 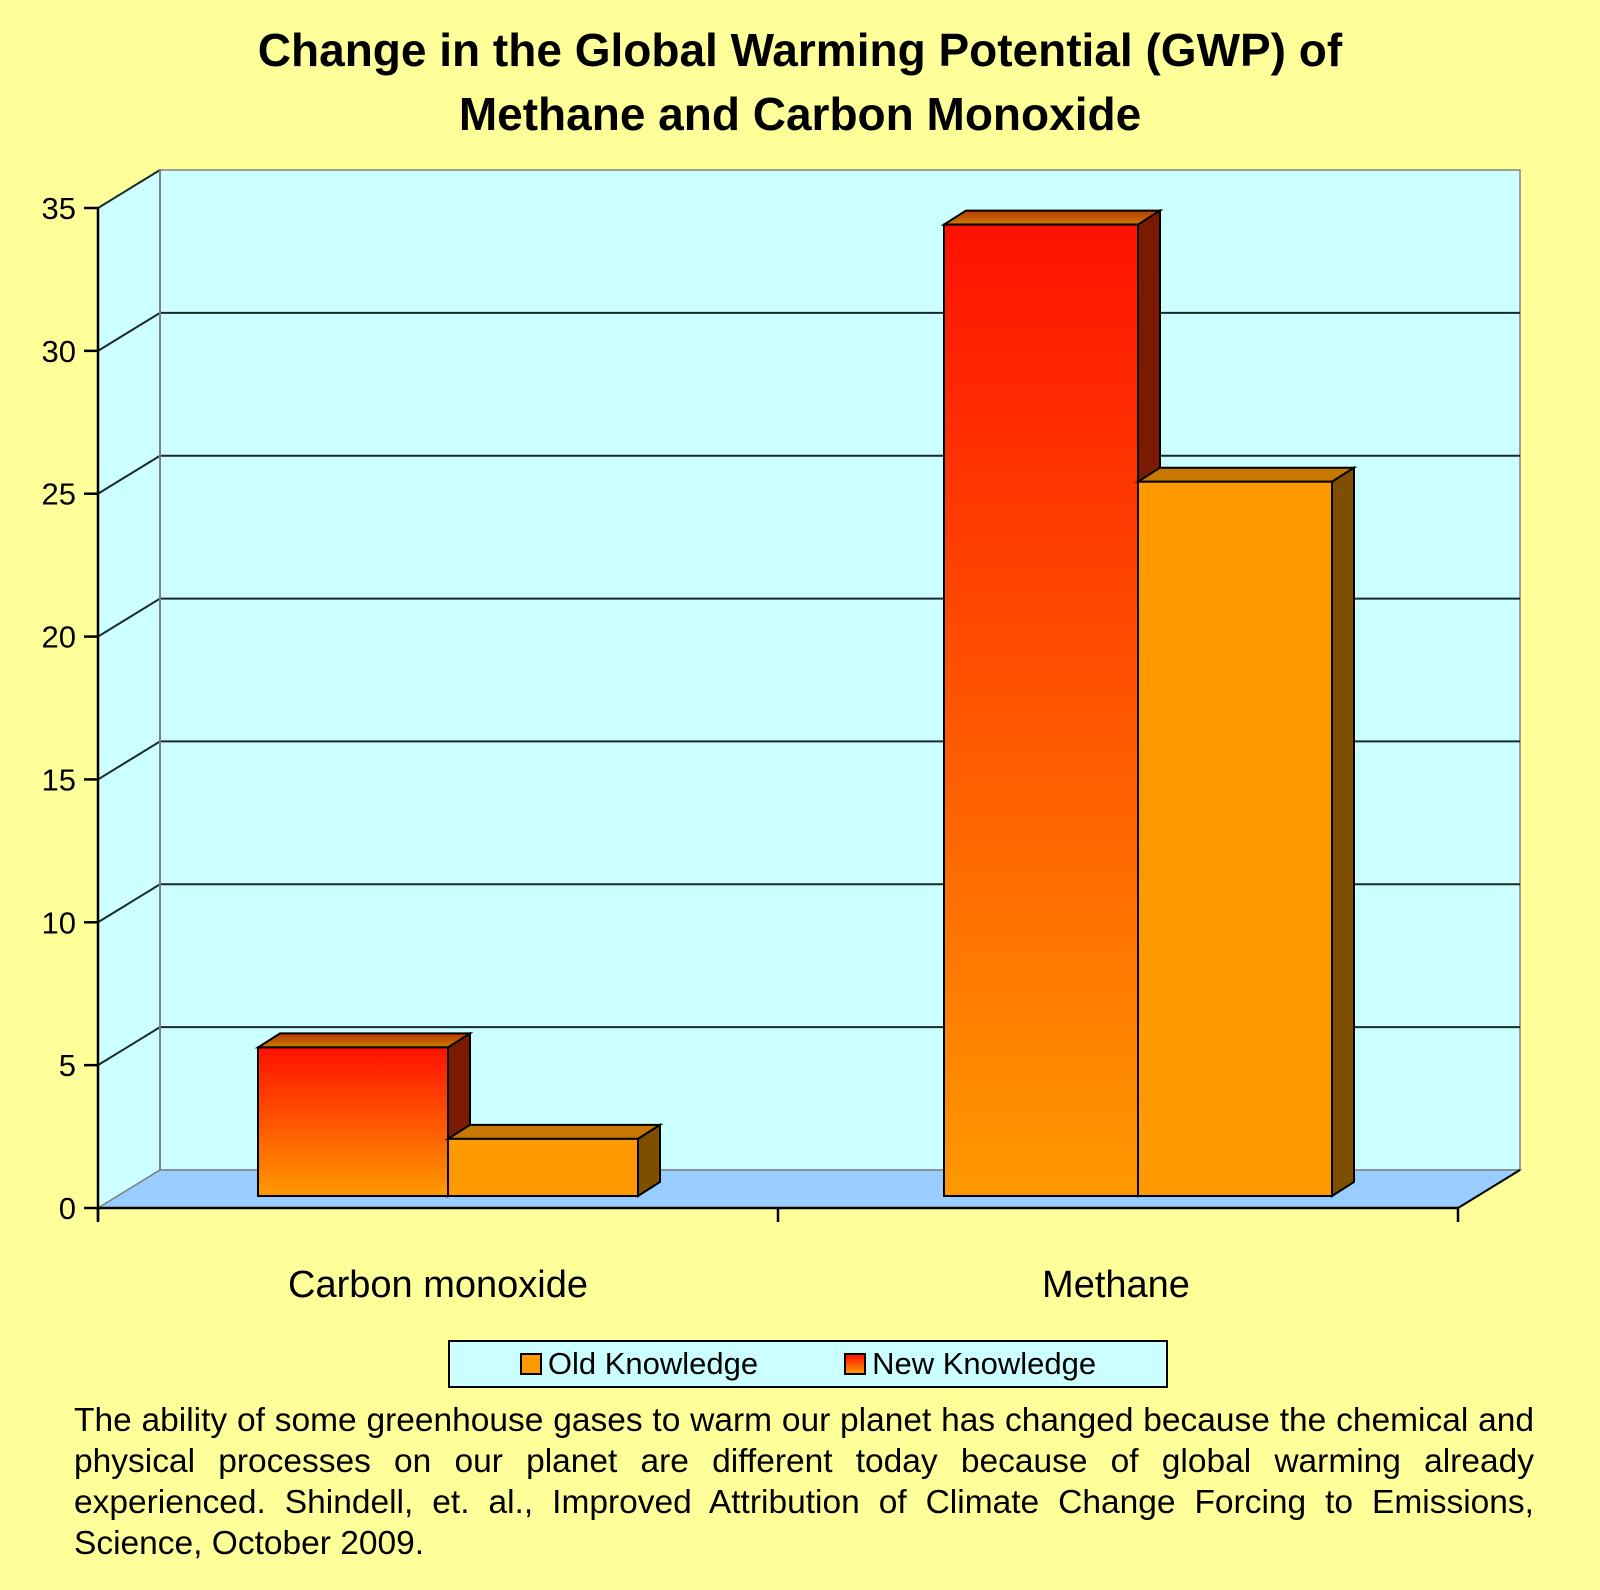 What do you see at coordinates (1246, 474) in the screenshot?
I see `bar-old-methane-top` at bounding box center [1246, 474].